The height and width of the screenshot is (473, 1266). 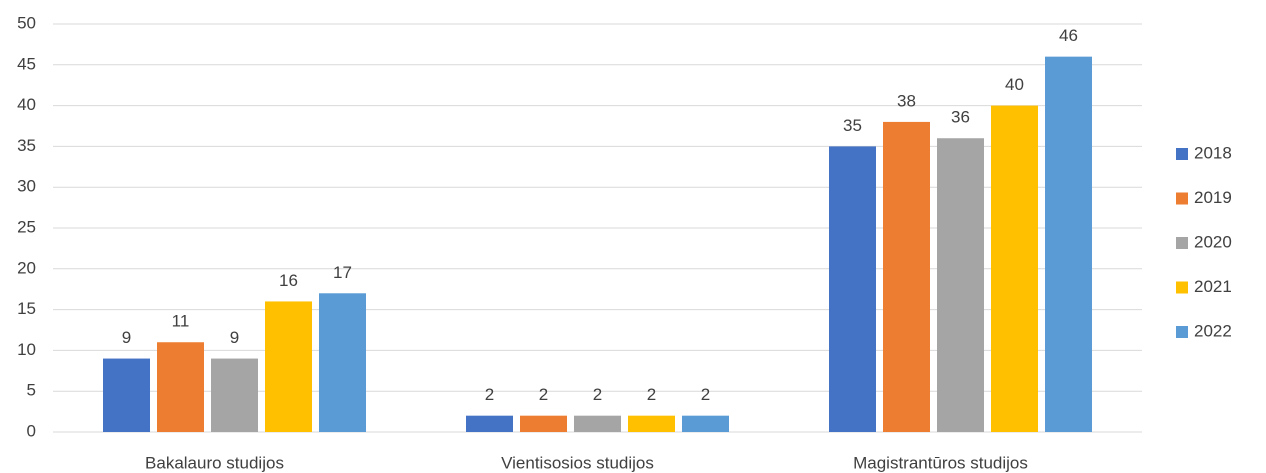 I want to click on data-label: 35, so click(x=852, y=125).